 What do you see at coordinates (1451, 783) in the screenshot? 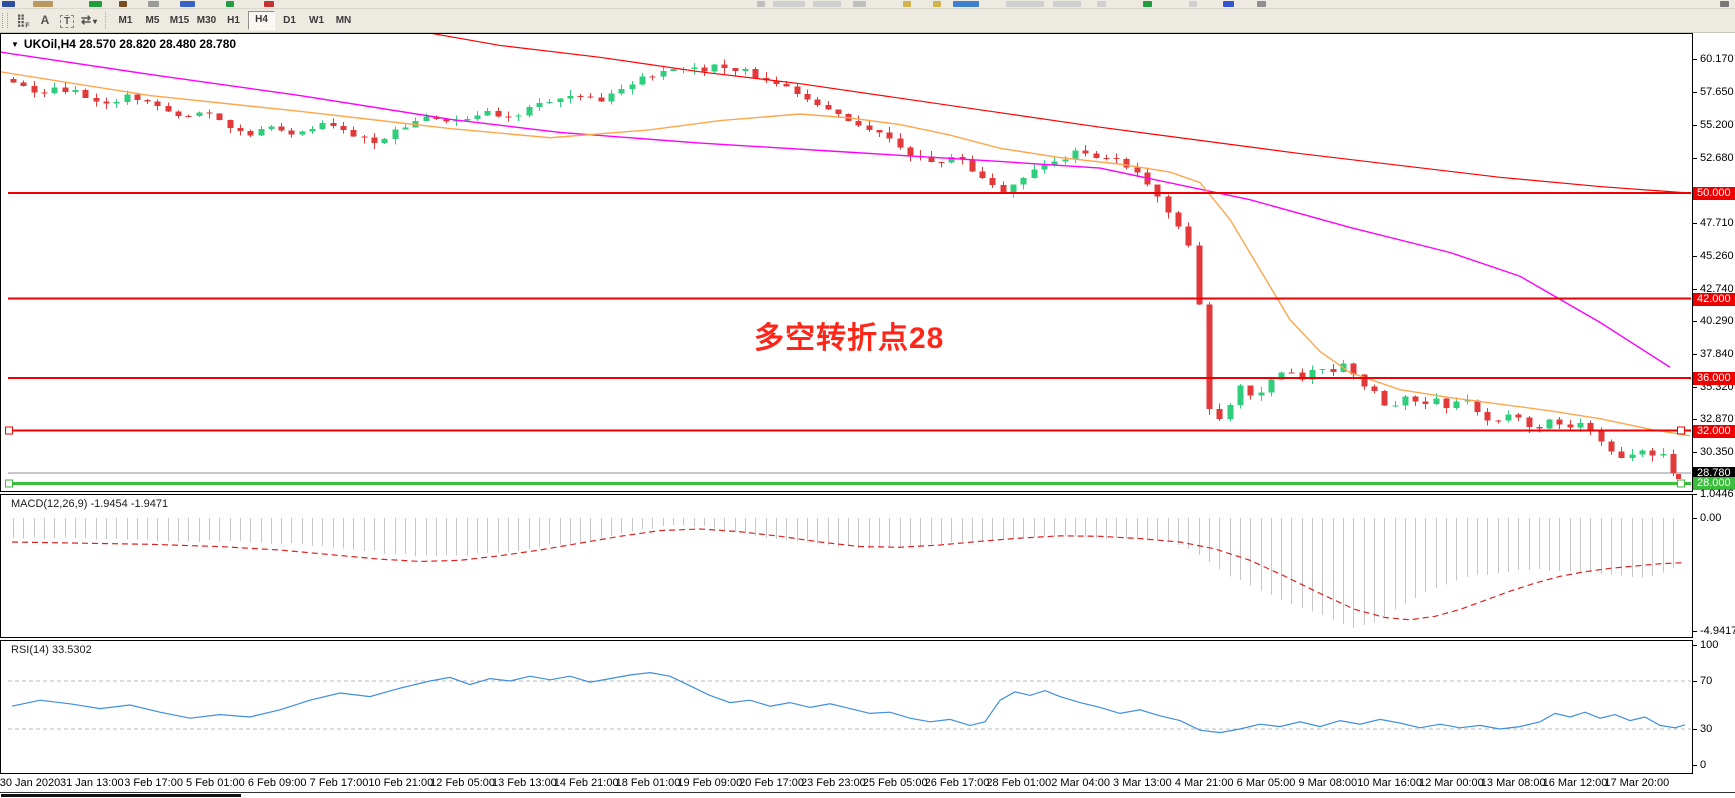
I see `time-label: 12 Mar 00:00` at bounding box center [1451, 783].